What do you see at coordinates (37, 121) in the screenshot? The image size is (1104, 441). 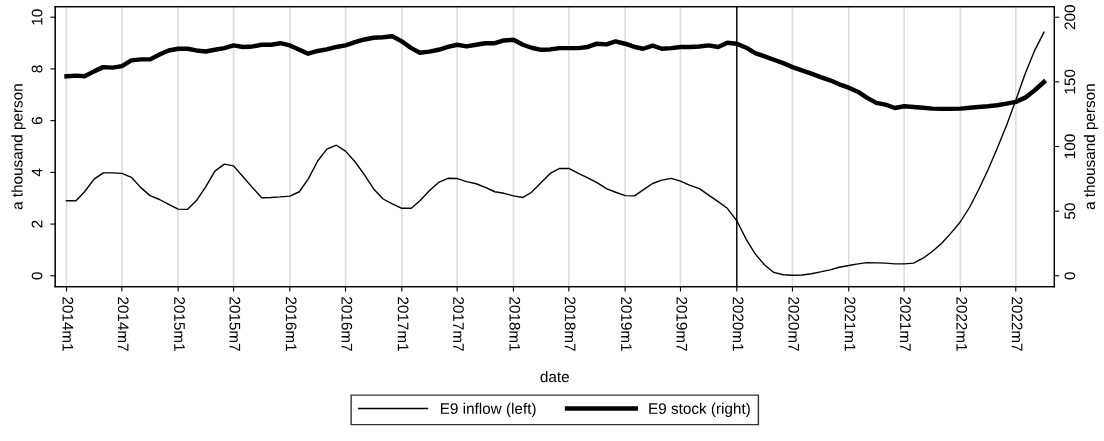 I see `y-tick-label: 6` at bounding box center [37, 121].